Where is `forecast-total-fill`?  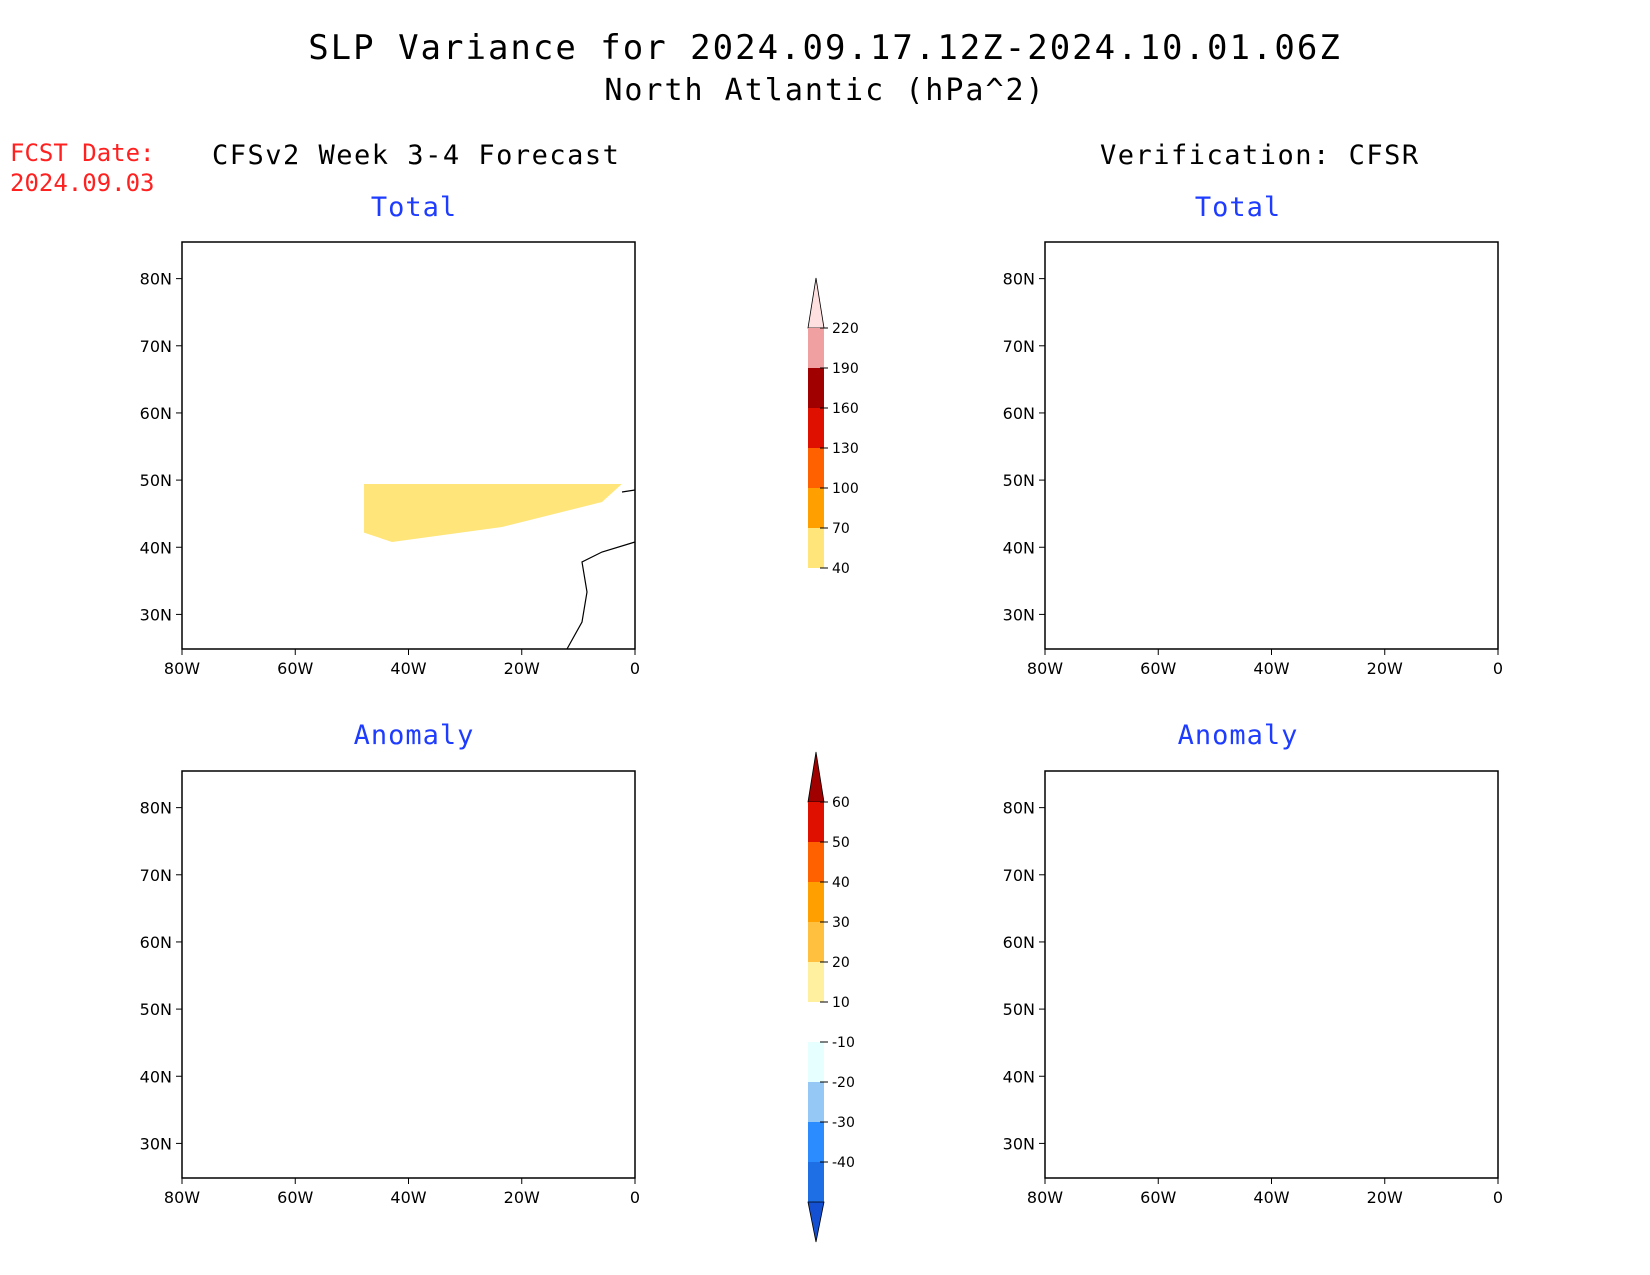
forecast-total-fill is located at coordinates (500, 472).